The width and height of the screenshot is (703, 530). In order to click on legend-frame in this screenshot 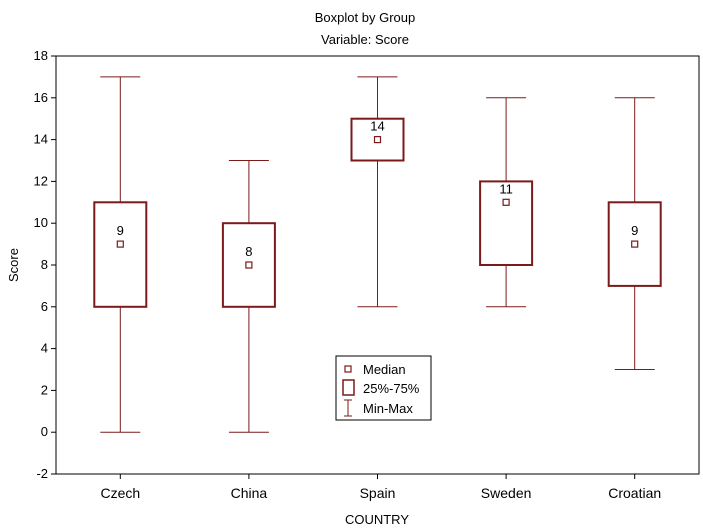, I will do `click(383, 388)`.